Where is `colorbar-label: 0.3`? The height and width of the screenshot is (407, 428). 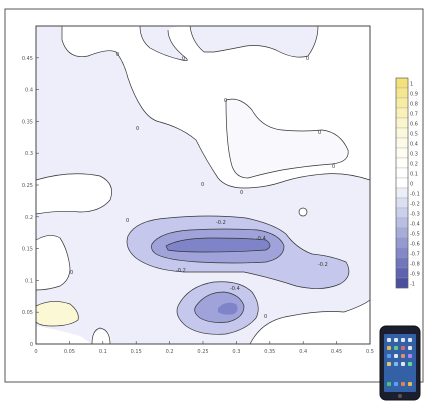
colorbar-label: 0.3 is located at coordinates (414, 155).